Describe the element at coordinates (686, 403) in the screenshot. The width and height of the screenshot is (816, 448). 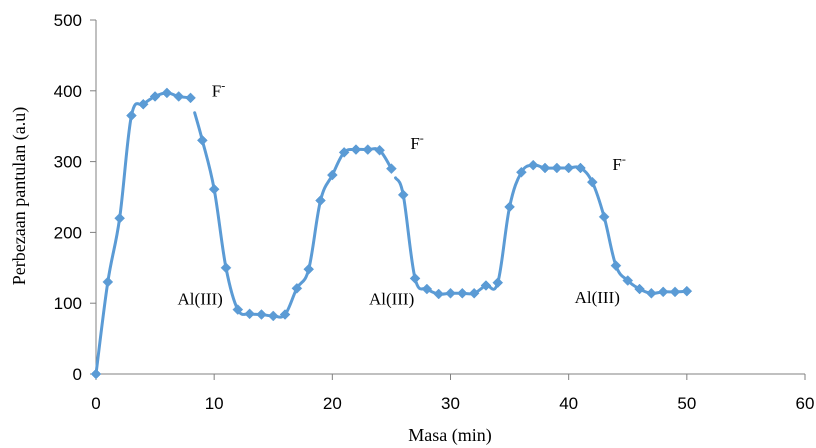
I see `x-tick-label: 50` at that location.